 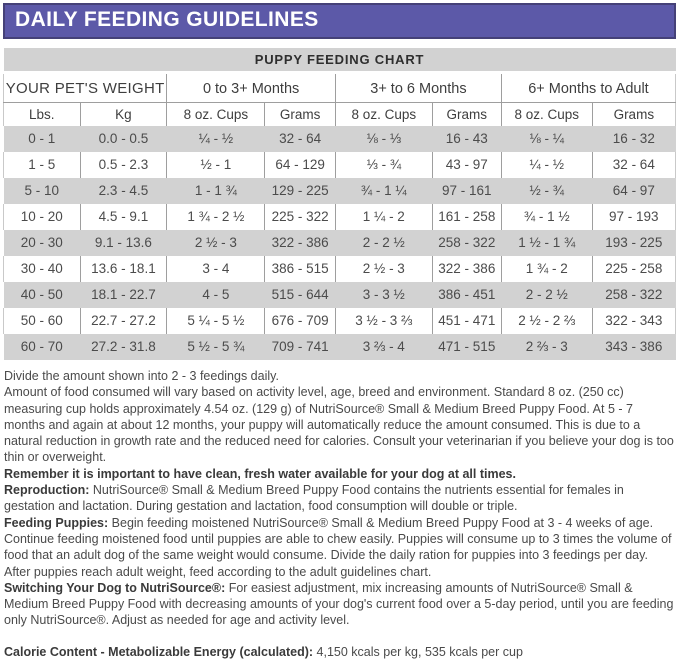 What do you see at coordinates (300, 165) in the screenshot?
I see `table-cell: 64 - 129` at bounding box center [300, 165].